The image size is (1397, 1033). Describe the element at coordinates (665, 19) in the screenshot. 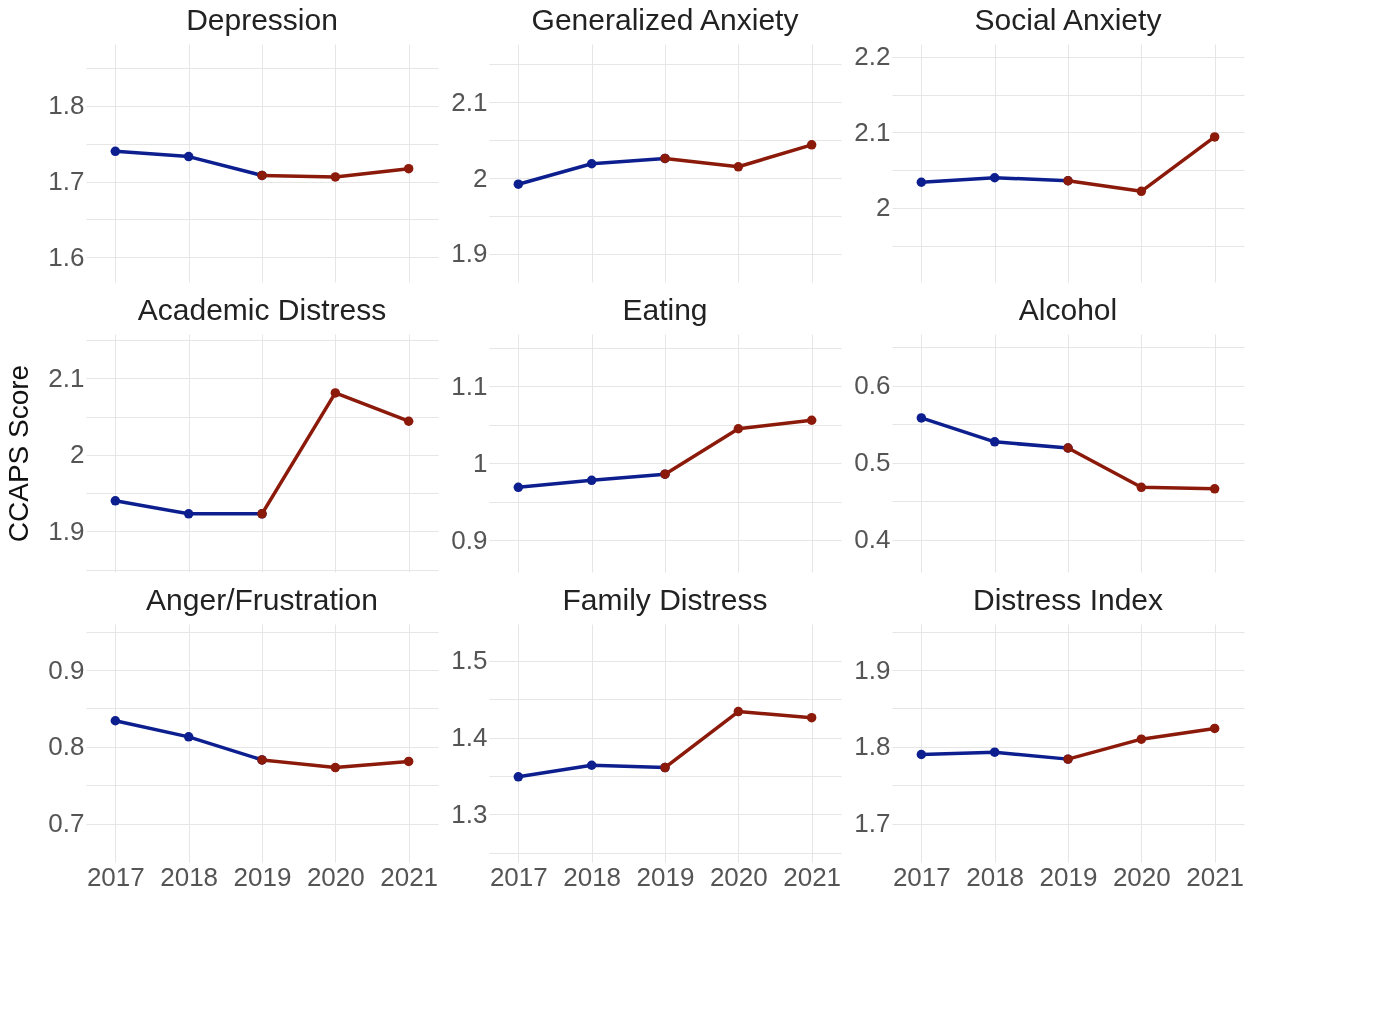

I see `chart-title: Generalized Anxiety` at that location.